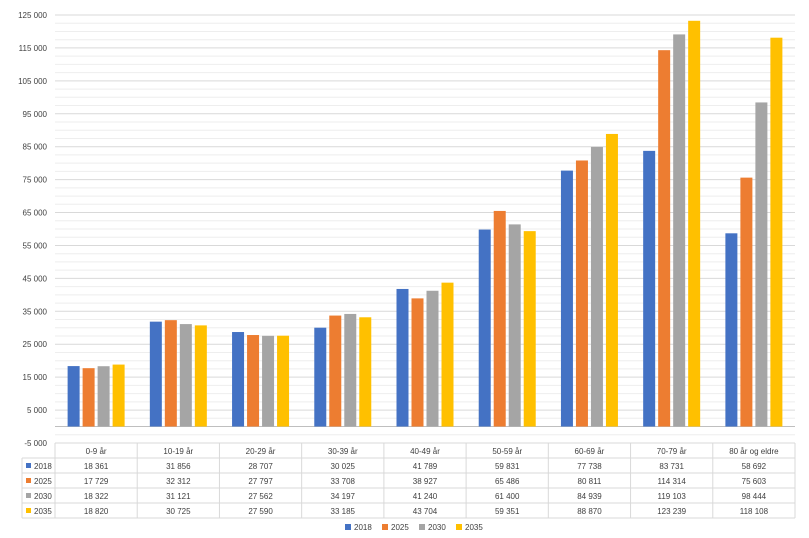 This screenshot has height=538, width=809. I want to click on x-category-label: 20-29 år, so click(261, 451).